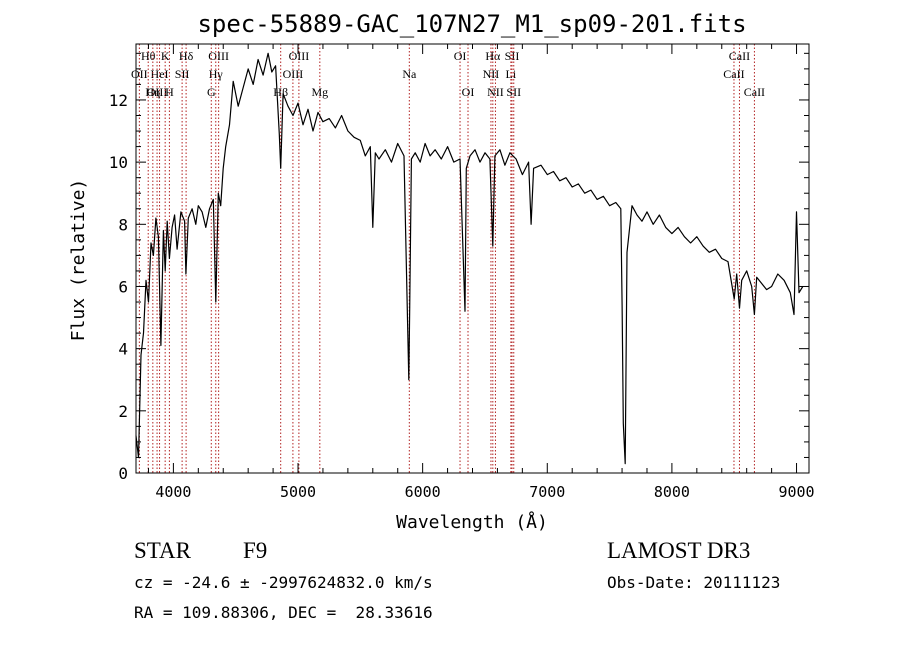  What do you see at coordinates (409, 74) in the screenshot?
I see `line-marker-label: Na` at bounding box center [409, 74].